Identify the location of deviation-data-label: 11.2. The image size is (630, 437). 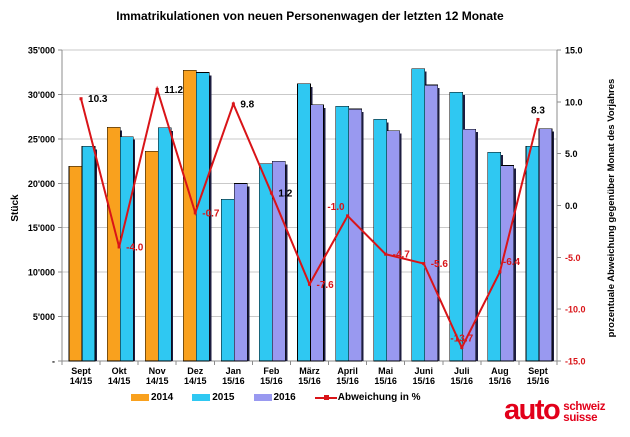
(173, 90).